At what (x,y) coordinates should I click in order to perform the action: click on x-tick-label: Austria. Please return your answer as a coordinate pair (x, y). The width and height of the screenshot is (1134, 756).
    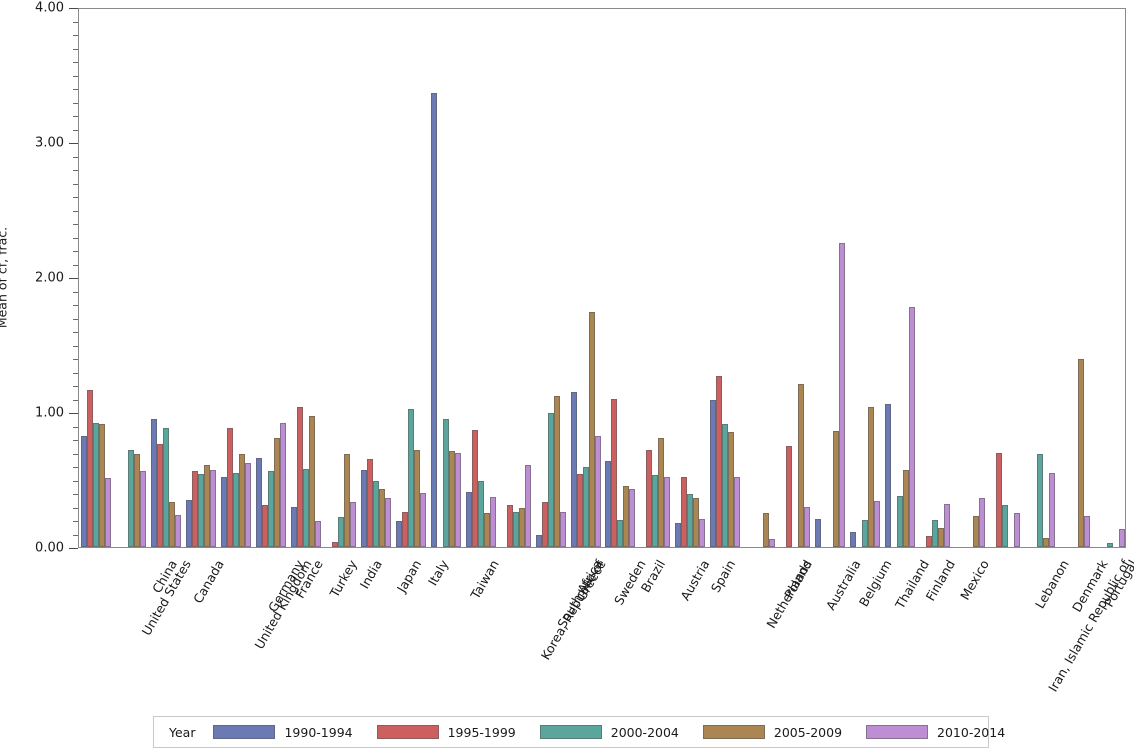
    Looking at the image, I should click on (695, 580).